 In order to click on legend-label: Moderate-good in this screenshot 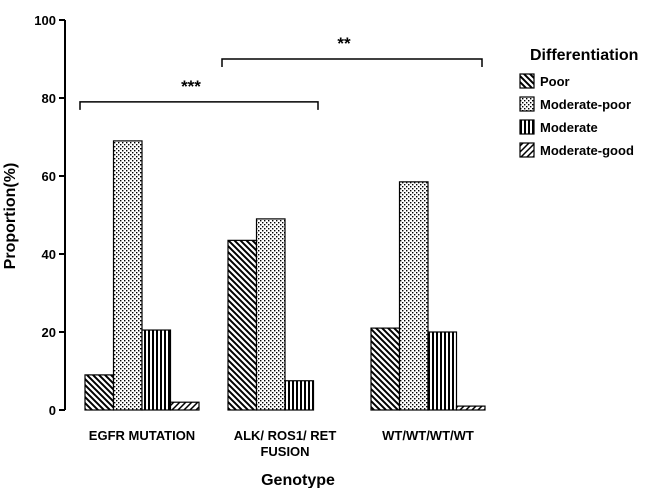, I will do `click(587, 150)`.